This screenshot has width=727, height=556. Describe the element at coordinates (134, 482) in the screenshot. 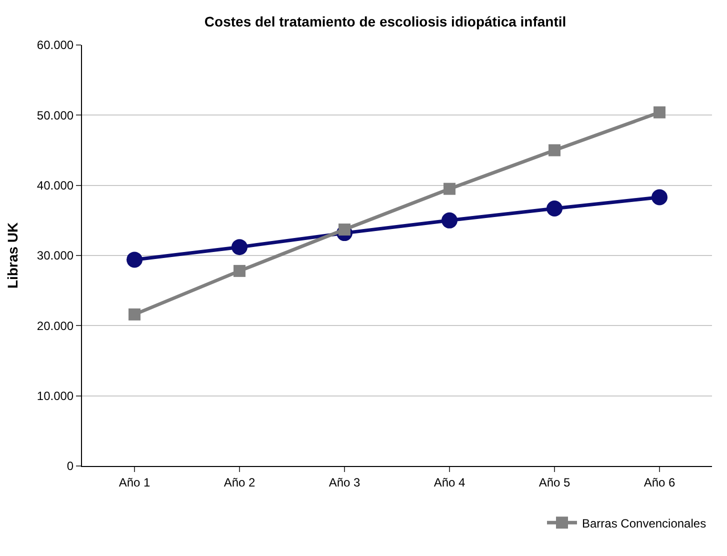

I see `x-tick-label: Año 1` at that location.